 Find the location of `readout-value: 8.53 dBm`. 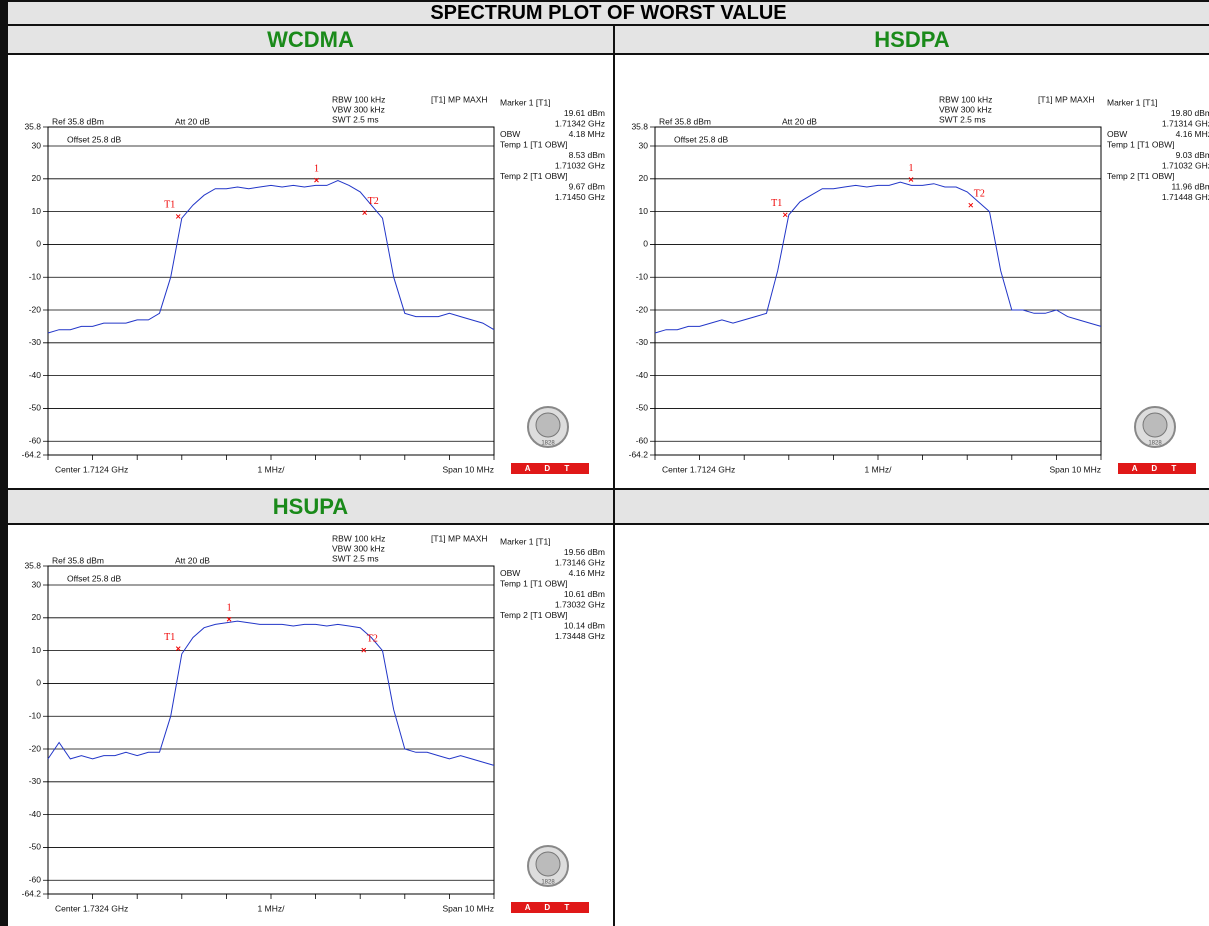

readout-value: 8.53 dBm is located at coordinates (587, 155).